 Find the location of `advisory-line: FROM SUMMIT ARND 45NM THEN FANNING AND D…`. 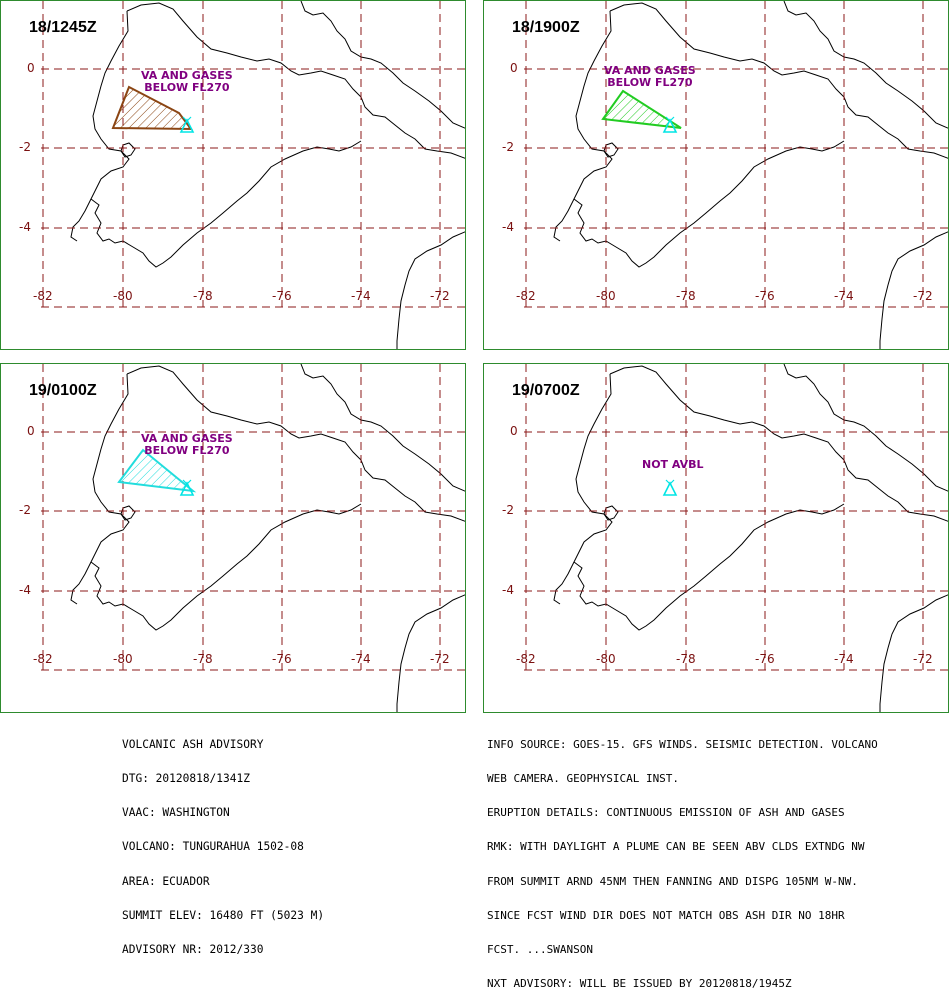

advisory-line: FROM SUMMIT ARND 45NM THEN FANNING AND D… is located at coordinates (672, 881).